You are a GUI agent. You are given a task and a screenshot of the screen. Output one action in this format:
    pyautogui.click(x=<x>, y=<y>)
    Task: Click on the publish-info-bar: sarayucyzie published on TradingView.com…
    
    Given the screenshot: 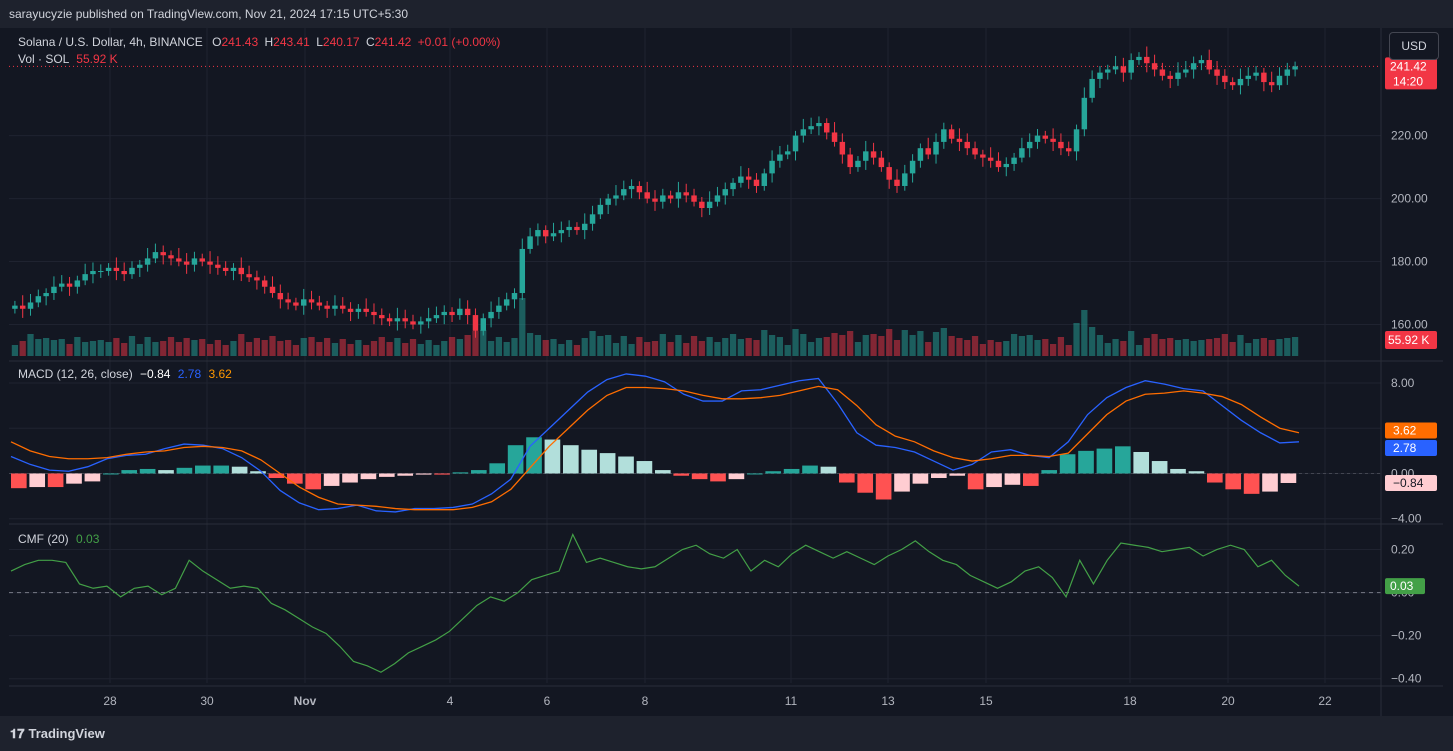 What is the action you would take?
    pyautogui.click(x=726, y=14)
    